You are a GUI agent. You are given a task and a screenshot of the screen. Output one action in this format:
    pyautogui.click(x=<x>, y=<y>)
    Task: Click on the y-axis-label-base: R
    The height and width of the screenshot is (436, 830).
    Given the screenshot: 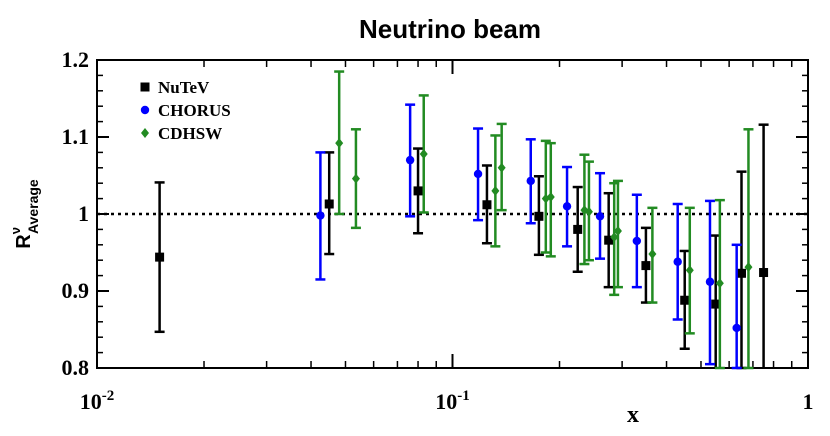 What is the action you would take?
    pyautogui.click(x=24, y=241)
    